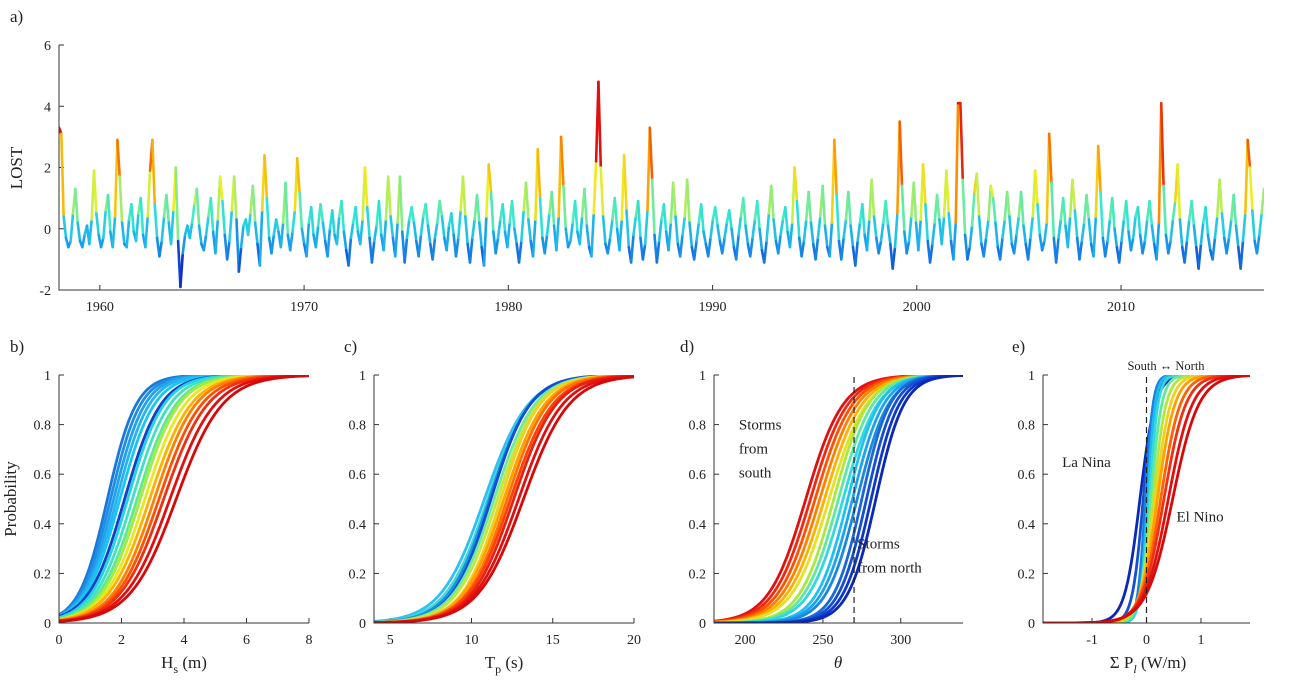  Describe the element at coordinates (59, 640) in the screenshot. I see `xtick-label: 0` at that location.